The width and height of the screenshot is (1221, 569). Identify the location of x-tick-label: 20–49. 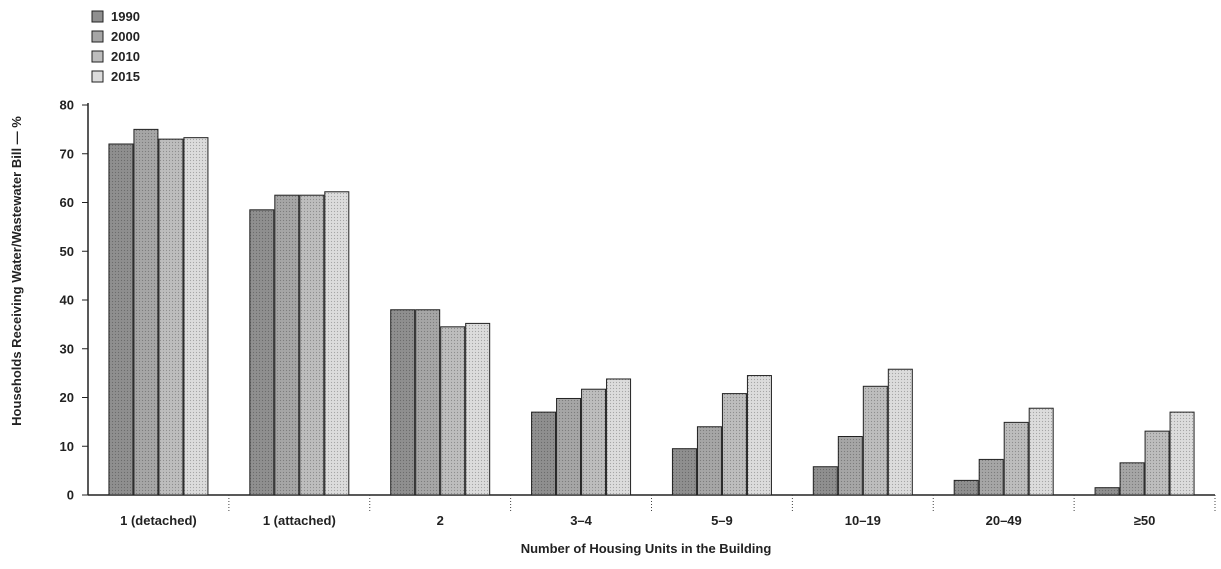
(1004, 520).